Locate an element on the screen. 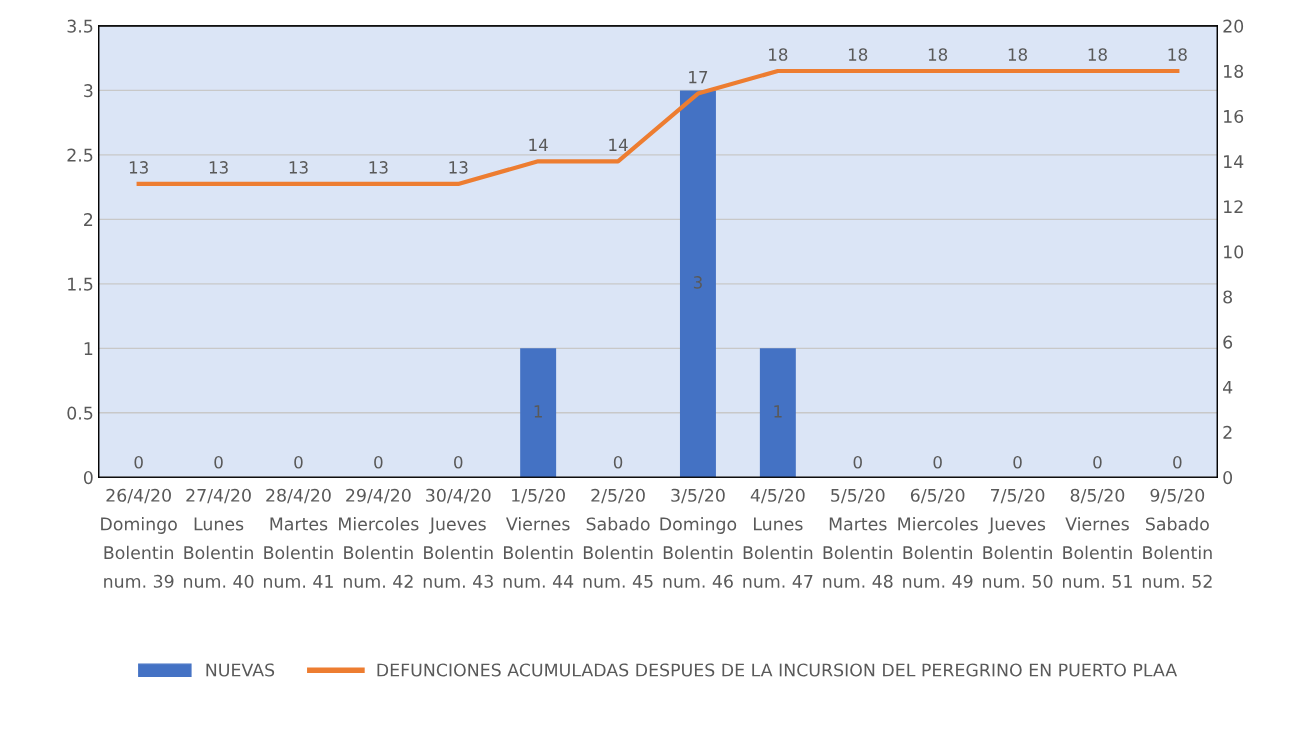 The height and width of the screenshot is (740, 1316). x-tick-label: 7/5/20 Jueves Bolentin num. 50 is located at coordinates (1018, 538).